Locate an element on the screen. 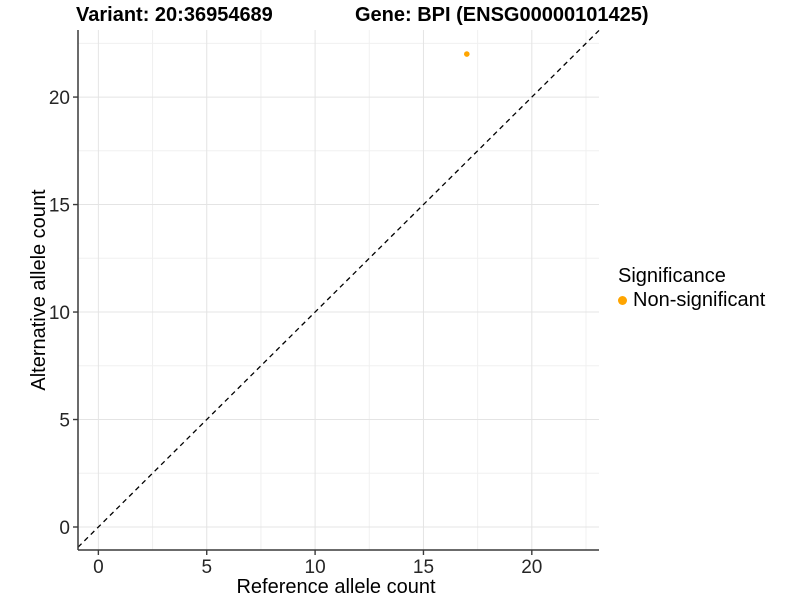 Image resolution: width=800 pixels, height=600 pixels. x-tick-label: 10 is located at coordinates (315, 567).